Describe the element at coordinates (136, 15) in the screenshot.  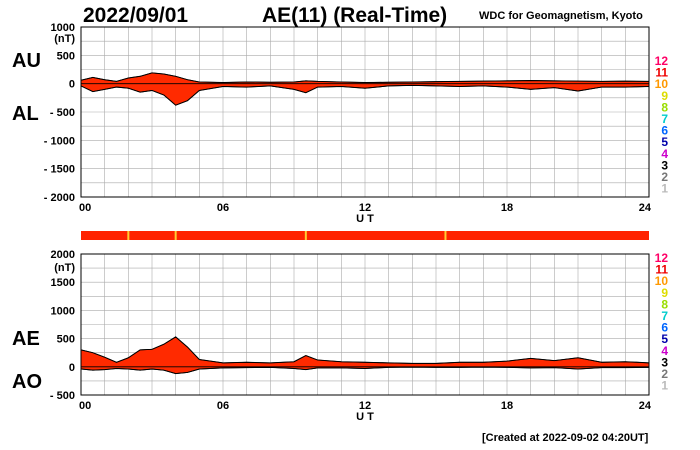
I see `date-label: 2022/09/01` at that location.